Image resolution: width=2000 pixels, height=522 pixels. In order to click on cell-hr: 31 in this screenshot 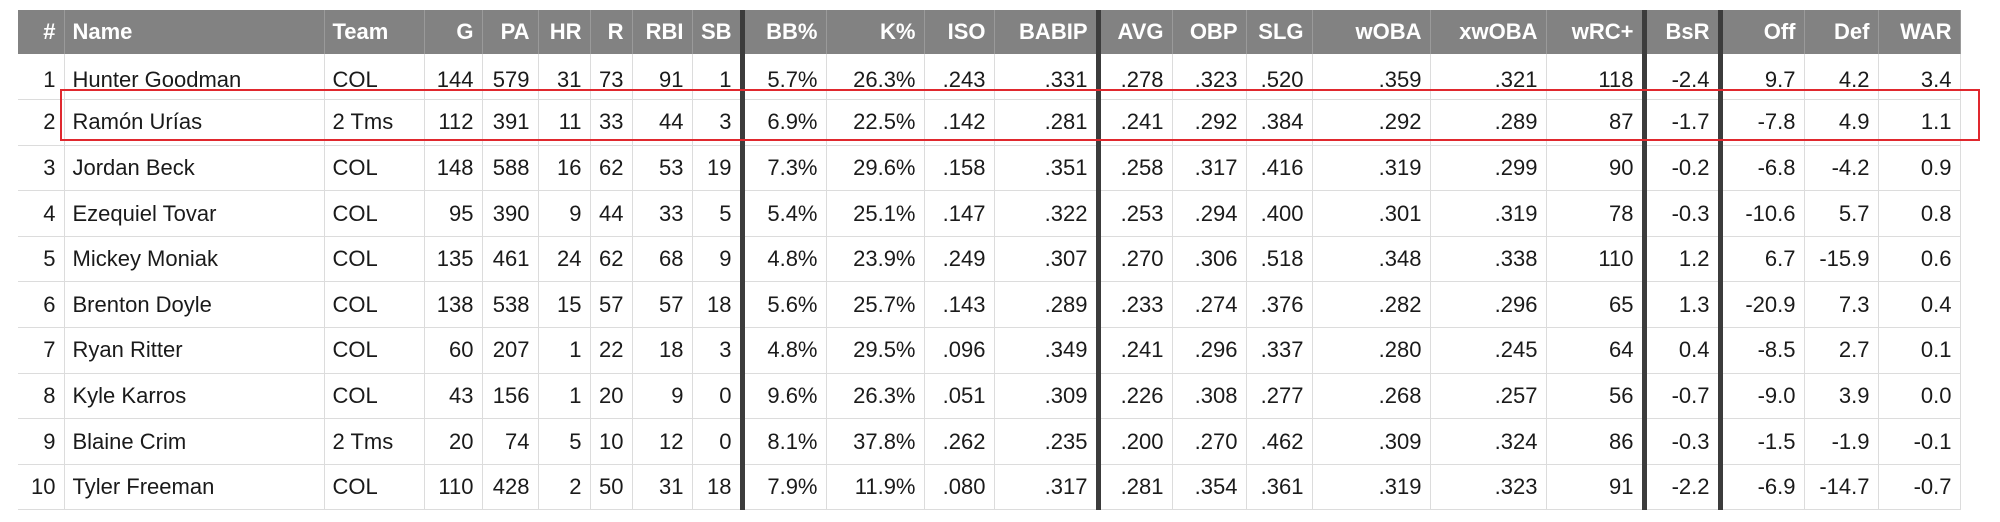, I will do `click(564, 77)`.